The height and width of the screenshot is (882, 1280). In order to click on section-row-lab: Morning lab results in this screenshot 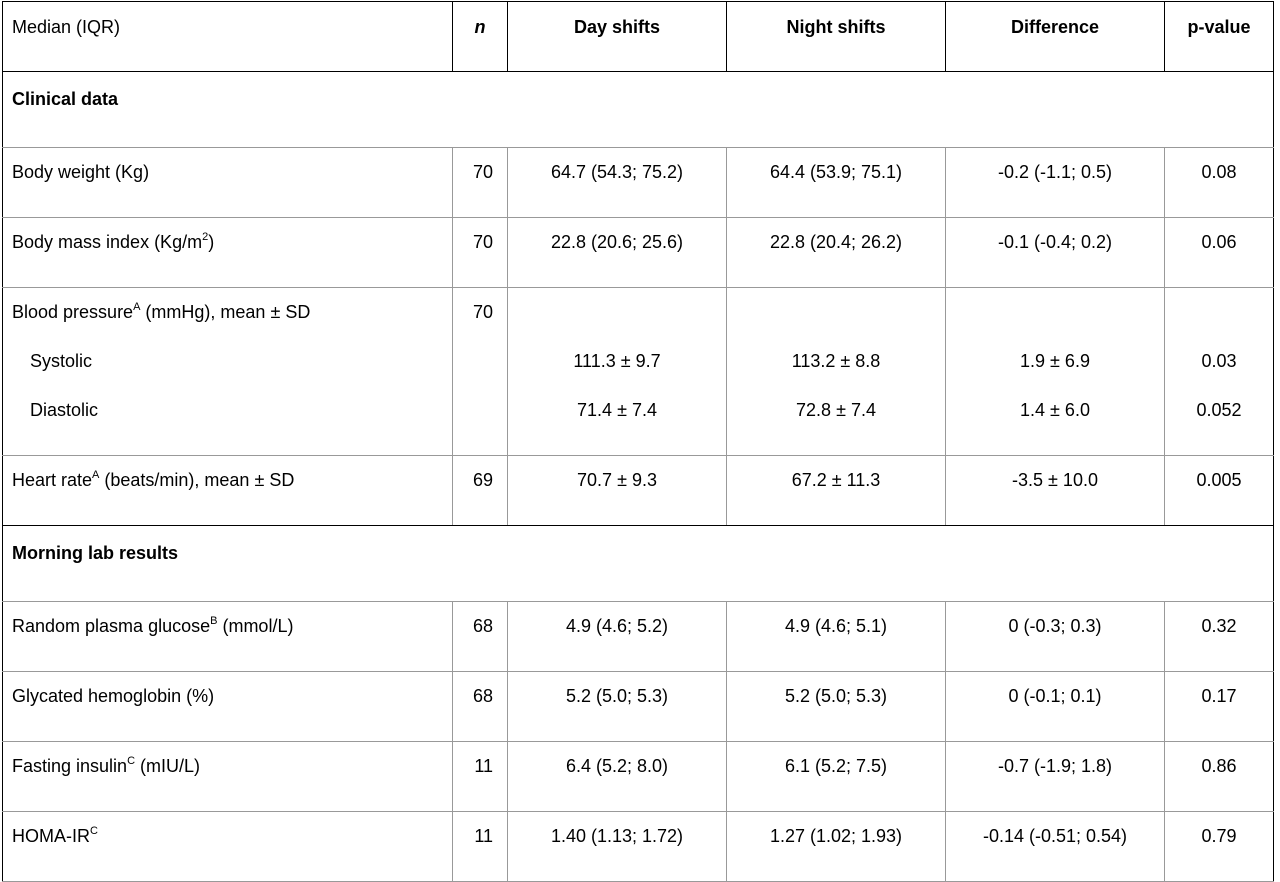, I will do `click(638, 563)`.